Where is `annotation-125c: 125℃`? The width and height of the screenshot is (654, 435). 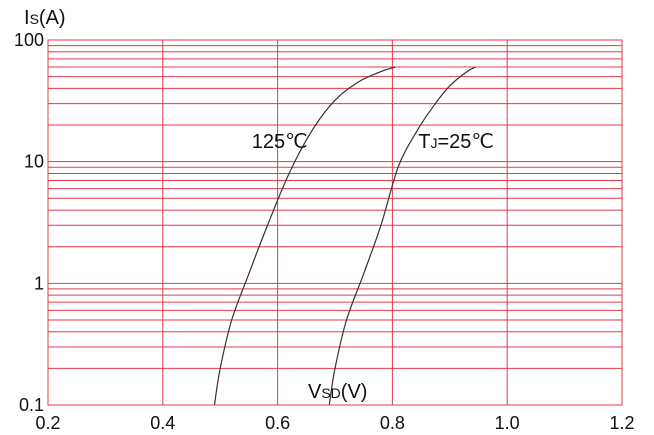 annotation-125c: 125℃ is located at coordinates (280, 142).